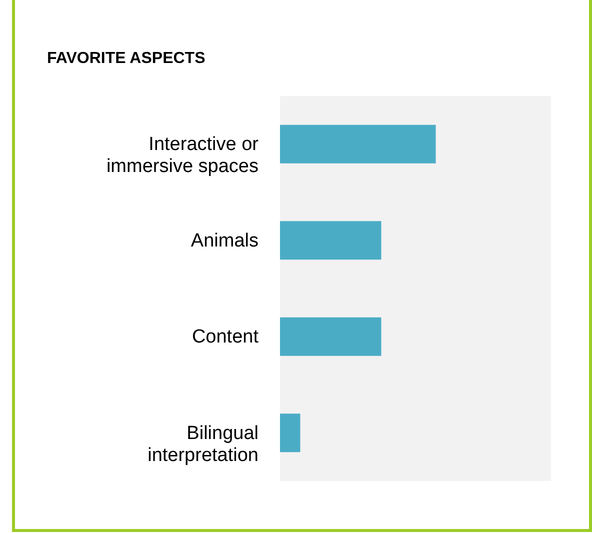  What do you see at coordinates (183, 156) in the screenshot?
I see `y-tick-label: Interactive or immersive spaces` at bounding box center [183, 156].